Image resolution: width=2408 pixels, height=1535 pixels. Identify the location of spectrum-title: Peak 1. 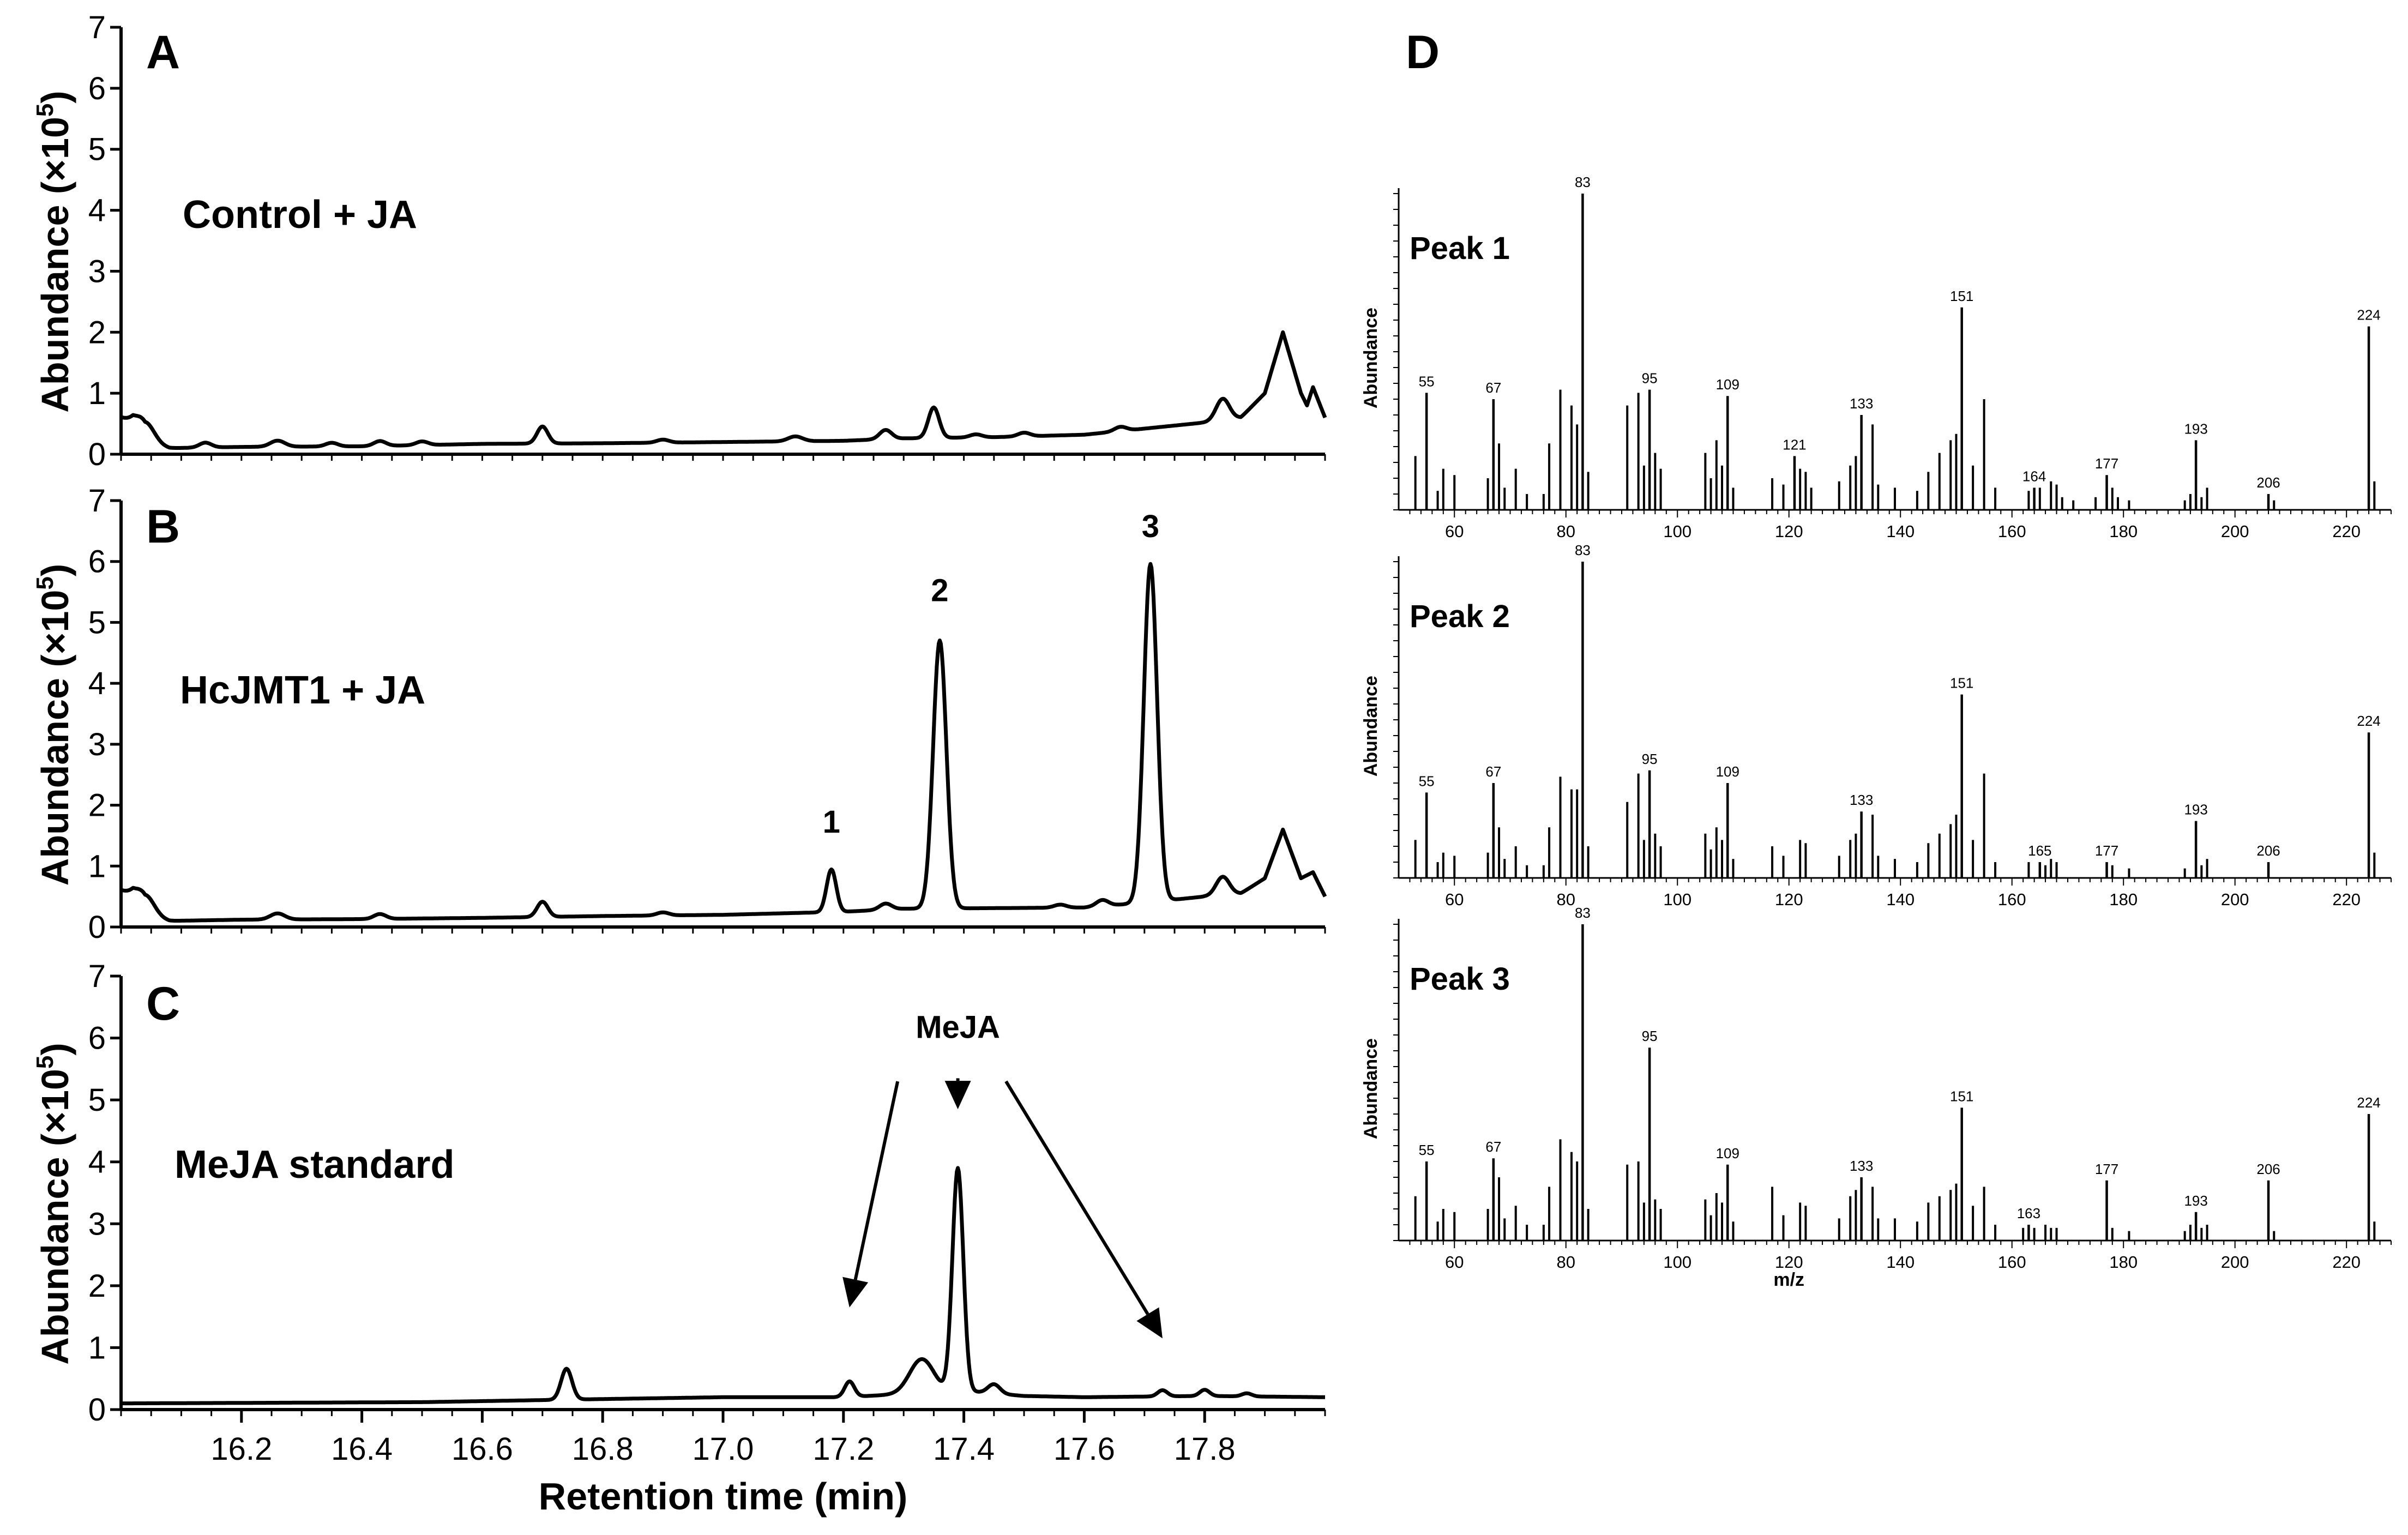
(1460, 248).